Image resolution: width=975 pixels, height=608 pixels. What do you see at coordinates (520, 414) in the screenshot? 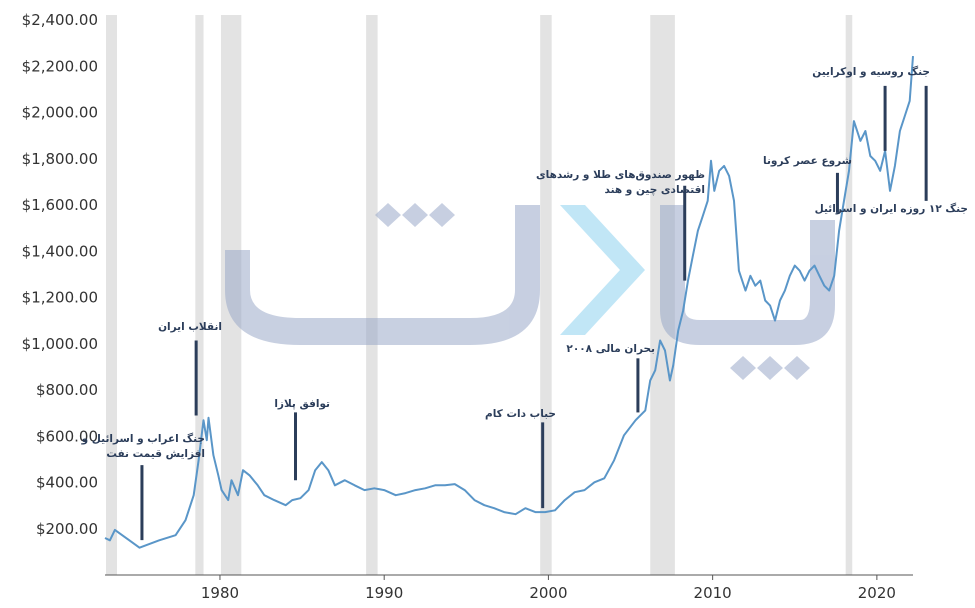
I see `annotation-label: حباب دات کام` at bounding box center [520, 414].